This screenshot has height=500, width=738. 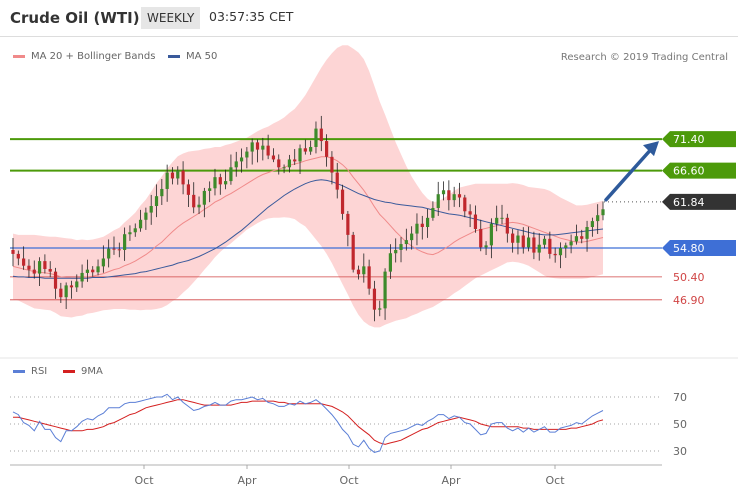 What do you see at coordinates (689, 202) in the screenshot?
I see `level-label-61-84: 61.84` at bounding box center [689, 202].